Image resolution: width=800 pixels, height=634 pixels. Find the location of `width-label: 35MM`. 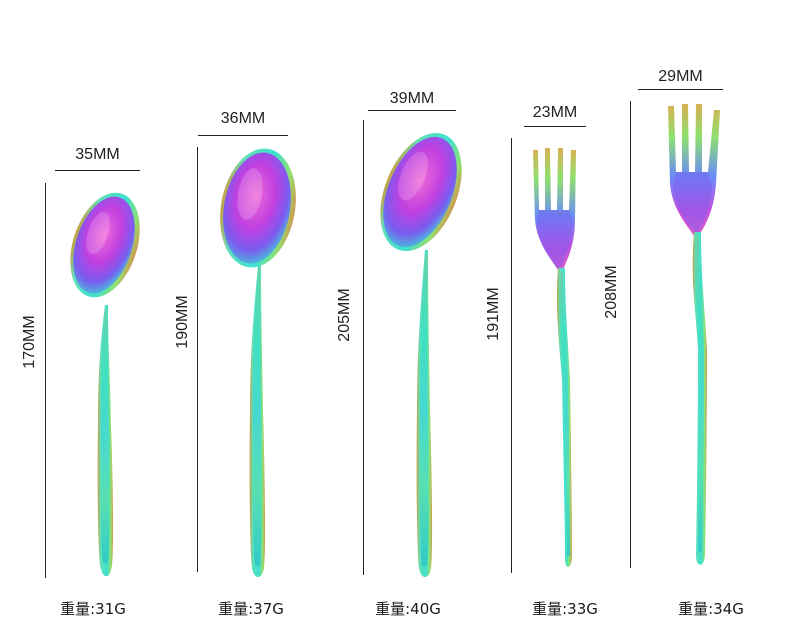

width-label: 35MM is located at coordinates (97, 154).